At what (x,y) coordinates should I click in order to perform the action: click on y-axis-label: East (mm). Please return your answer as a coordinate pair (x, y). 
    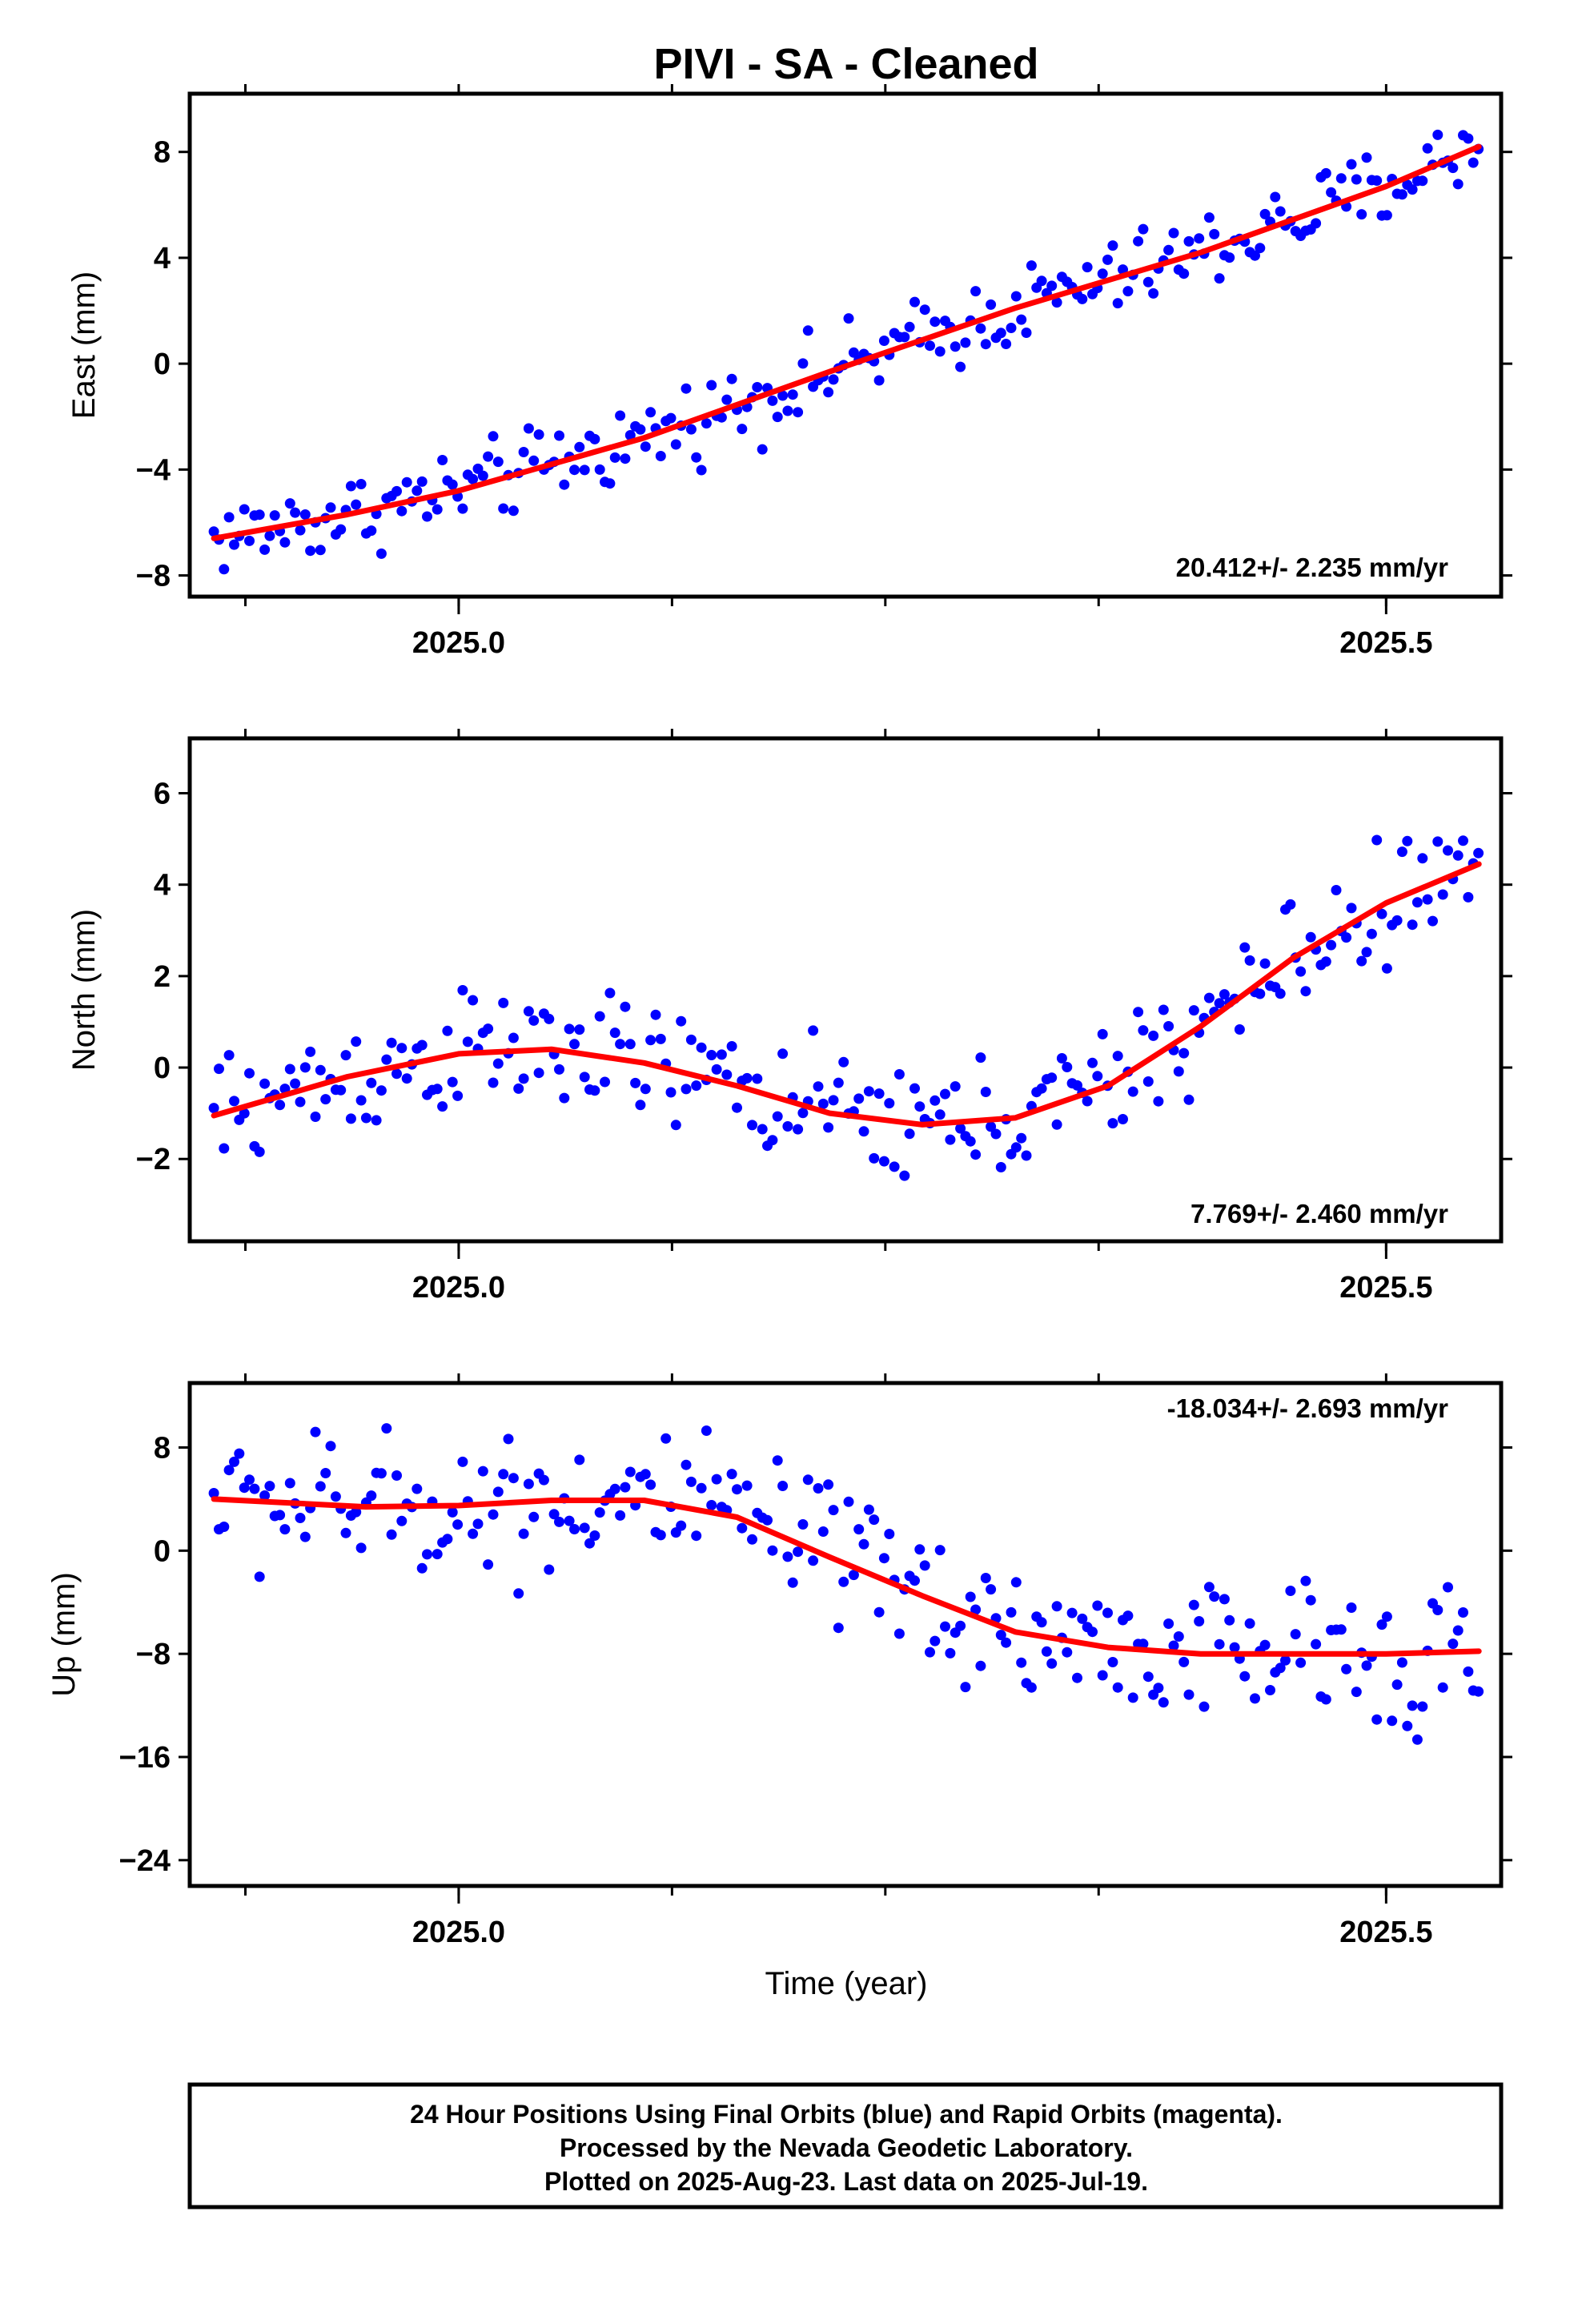
    Looking at the image, I should click on (84, 345).